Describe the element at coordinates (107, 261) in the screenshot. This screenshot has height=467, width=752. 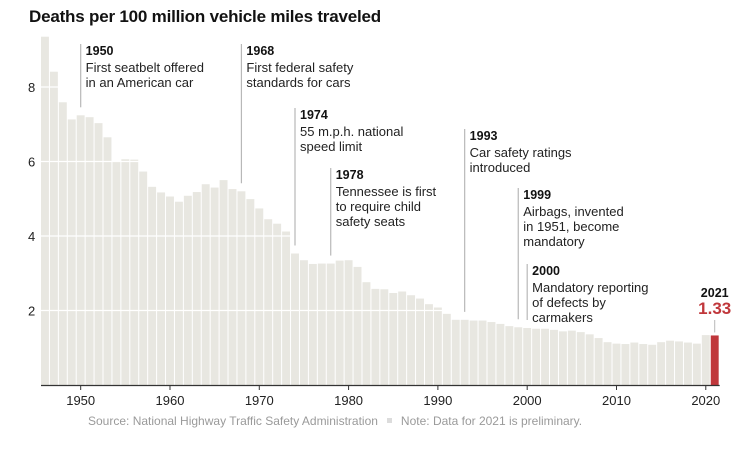
I see `bar-1953` at that location.